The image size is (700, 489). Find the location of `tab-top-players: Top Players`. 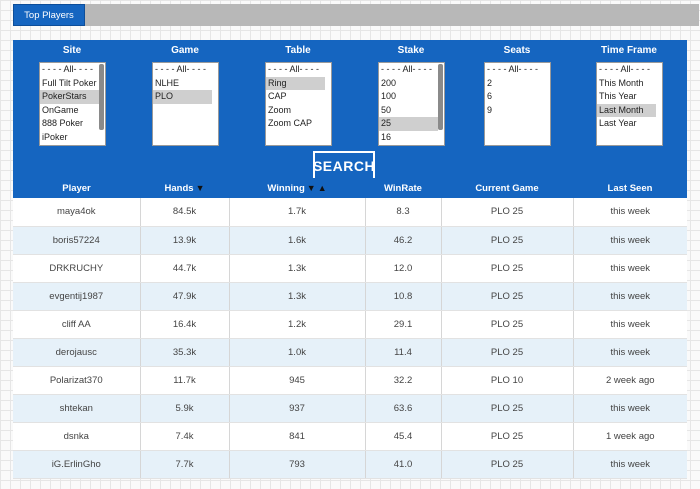

tab-top-players: Top Players is located at coordinates (49, 15).